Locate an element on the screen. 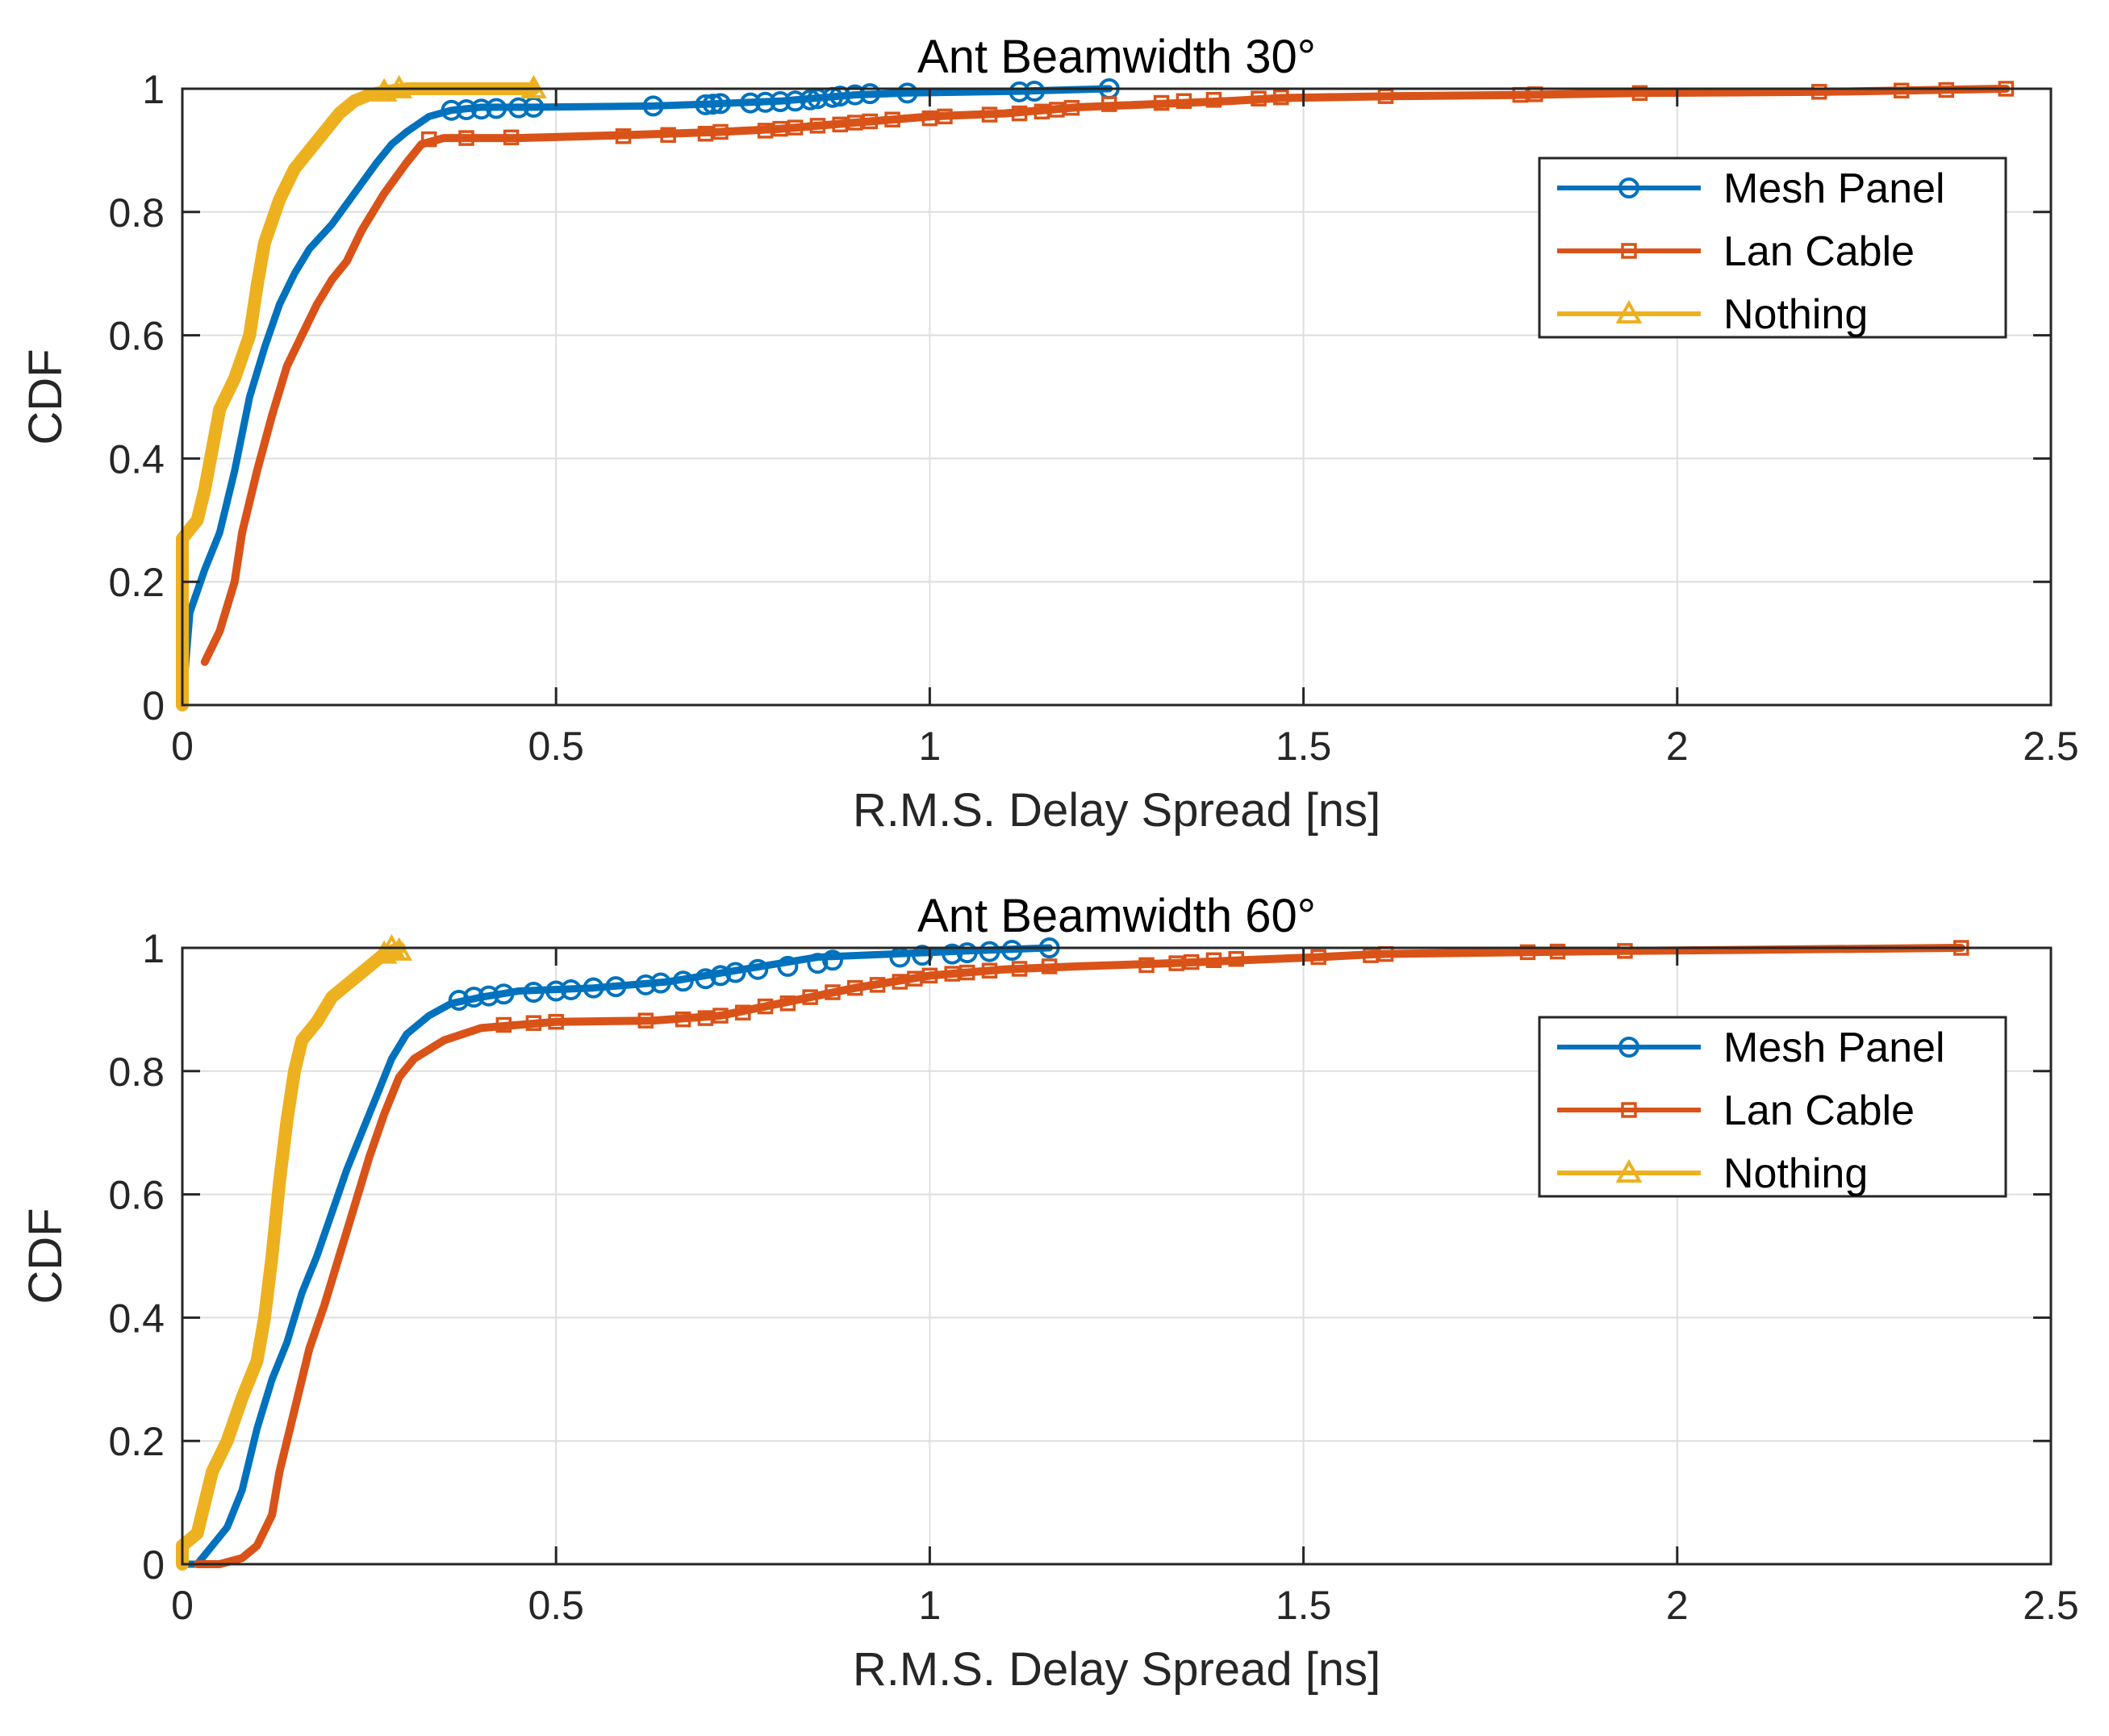 The image size is (2109, 1736). legend-item-lan-cable: Lan Cable is located at coordinates (1736, 1110).